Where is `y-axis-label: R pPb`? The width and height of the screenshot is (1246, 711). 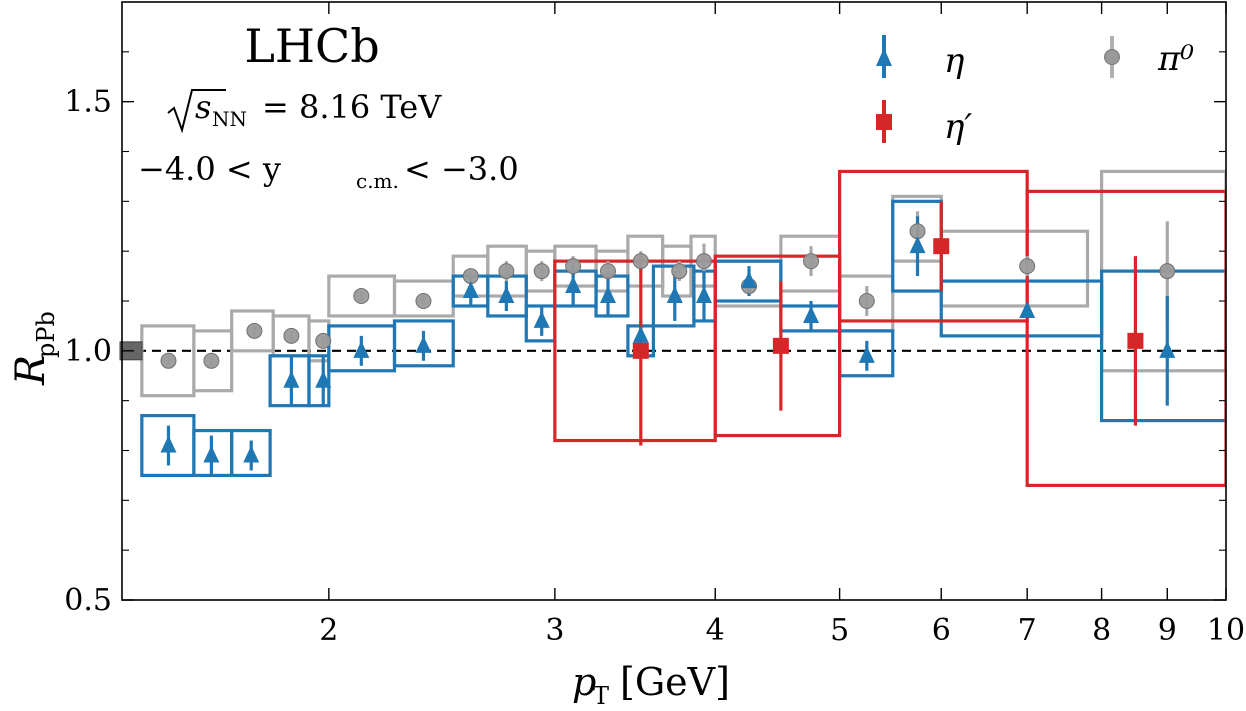
y-axis-label: R pPb is located at coordinates (34, 348).